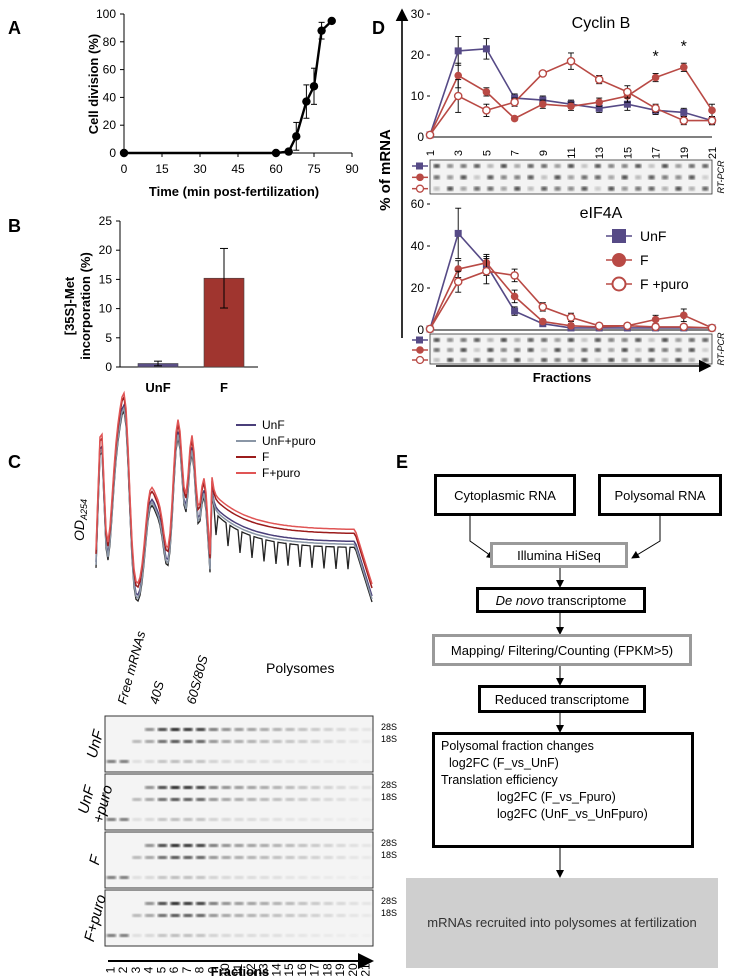 This screenshot has height=980, width=732. I want to click on panel-d-legend-label: UnF, so click(653, 236).